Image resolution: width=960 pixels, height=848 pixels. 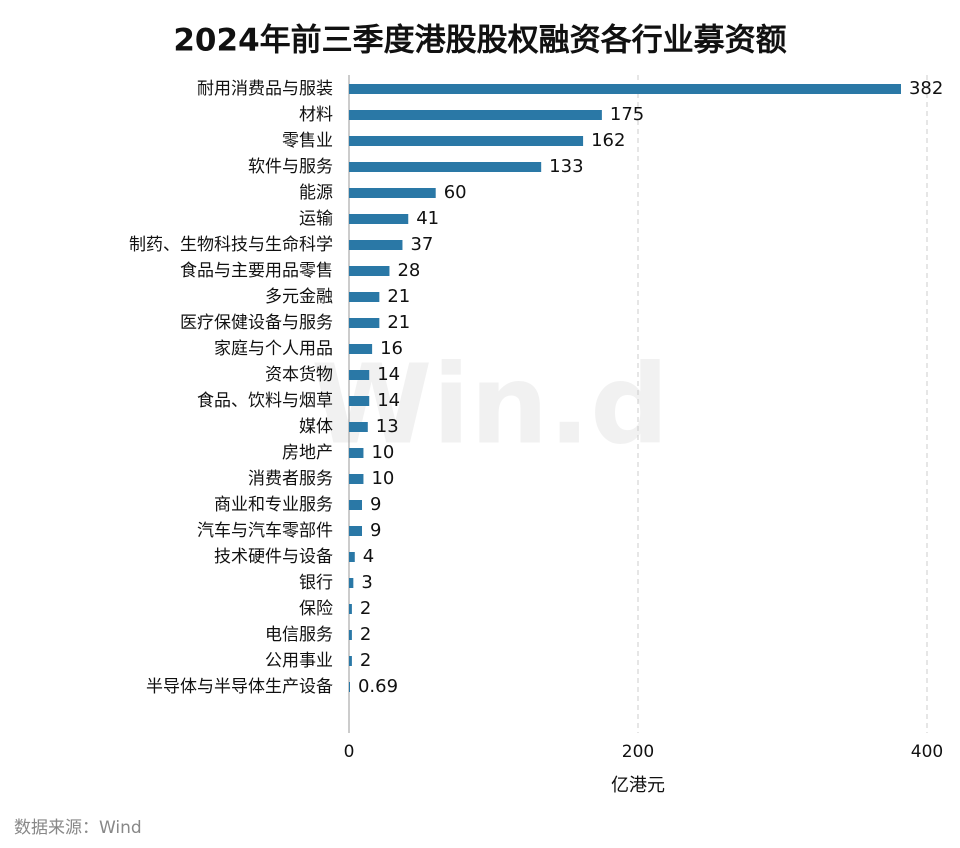 I want to click on y-tick-label: 材料, so click(x=316, y=115).